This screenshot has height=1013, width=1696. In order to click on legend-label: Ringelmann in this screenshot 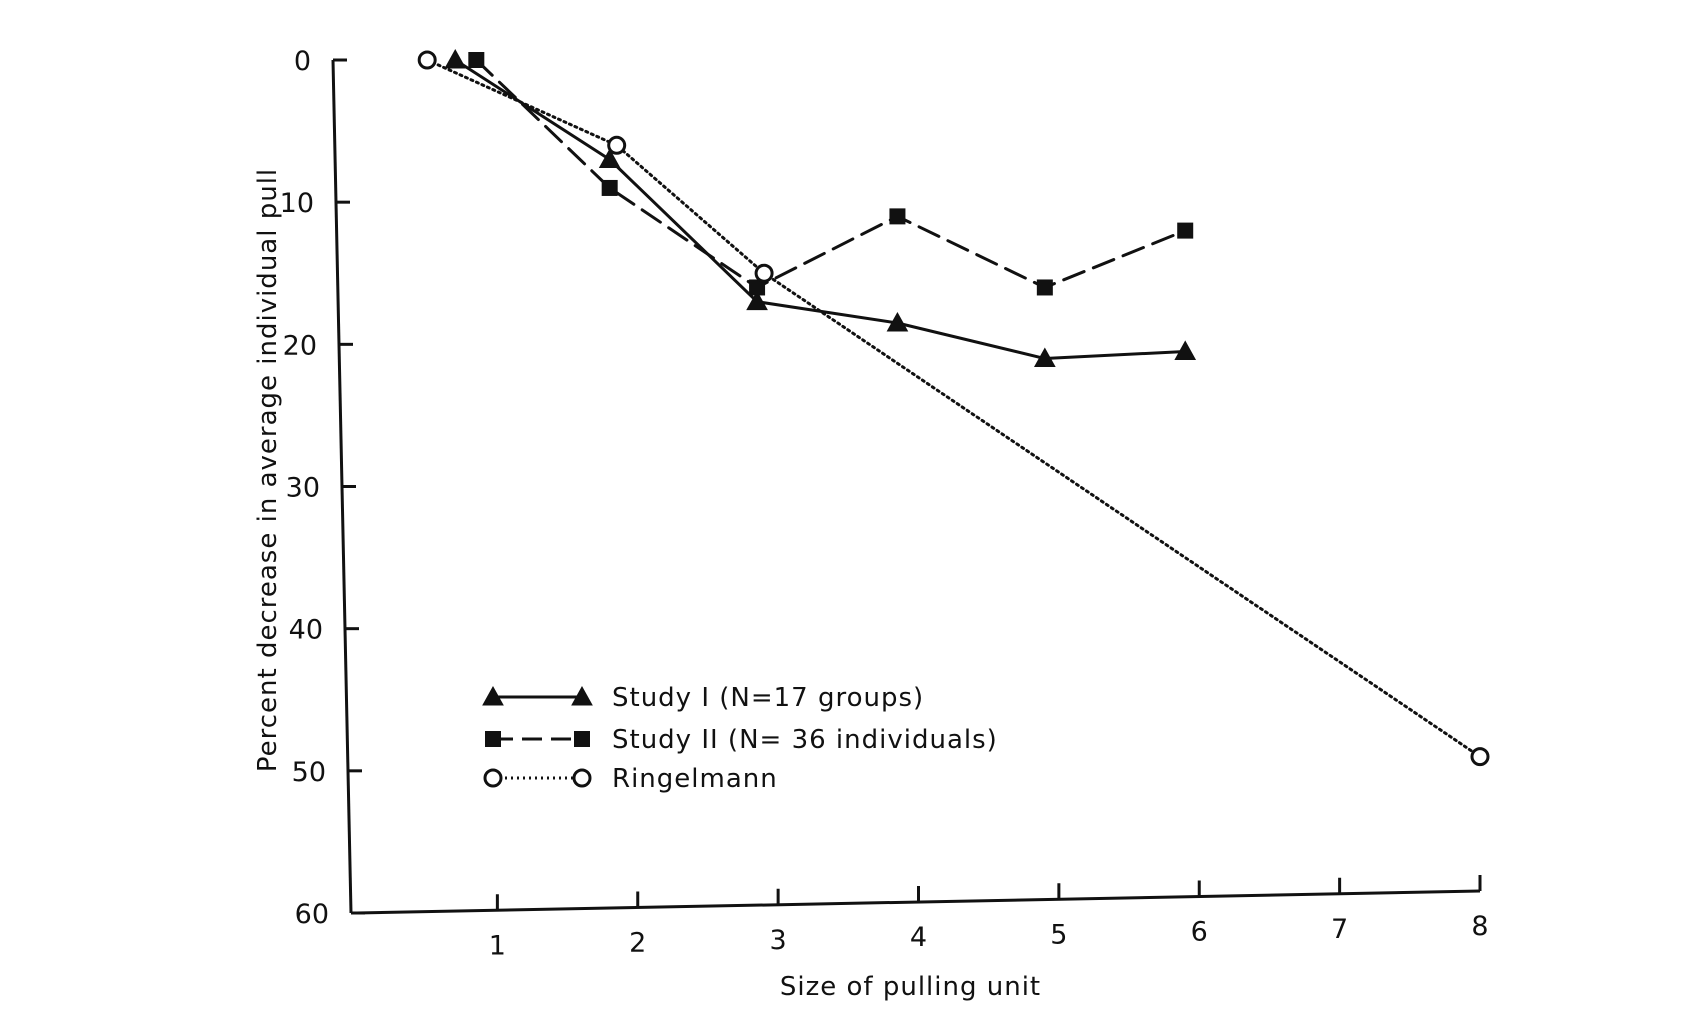, I will do `click(695, 779)`.